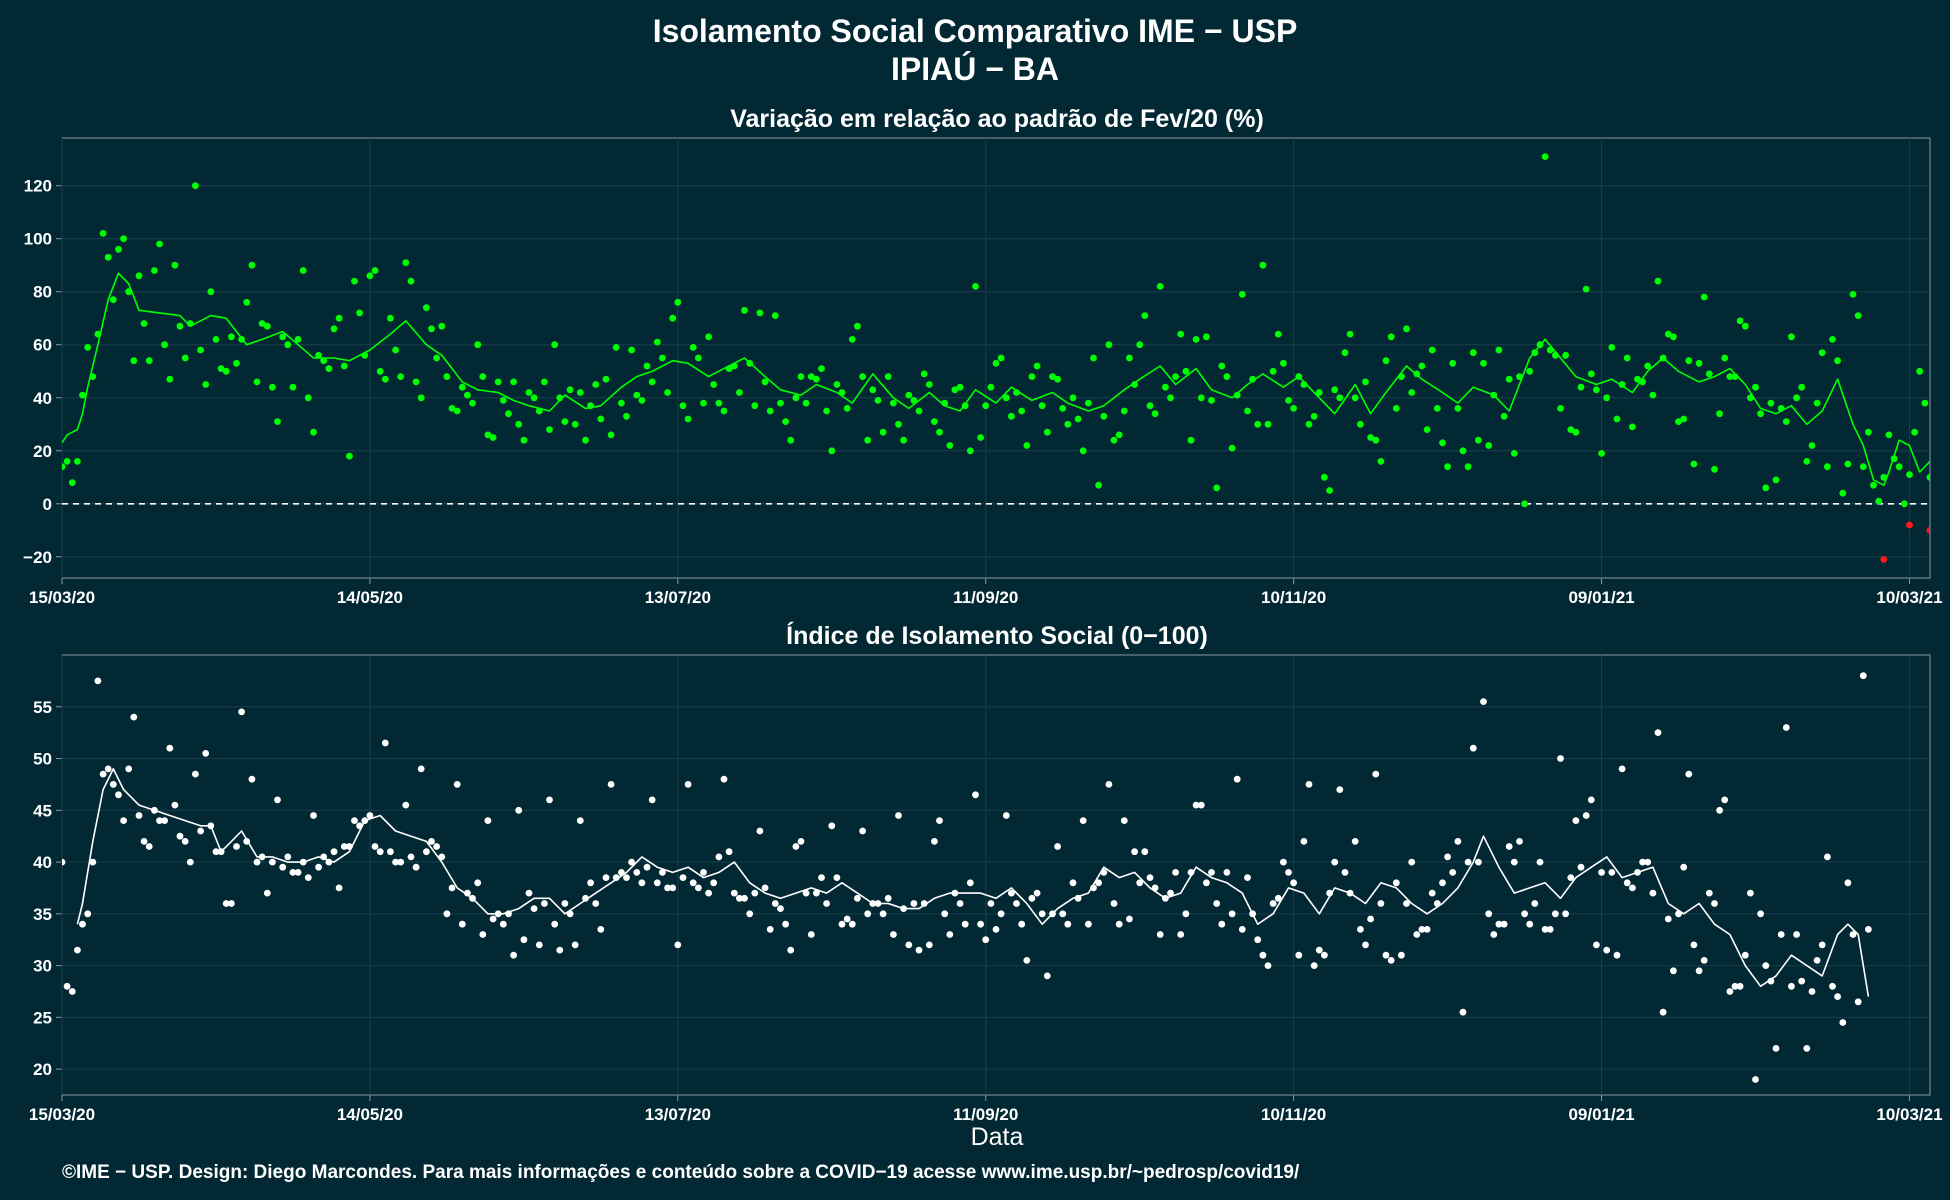 The image size is (1950, 1200). I want to click on x-tick-label: 13/07/20, so click(678, 1114).